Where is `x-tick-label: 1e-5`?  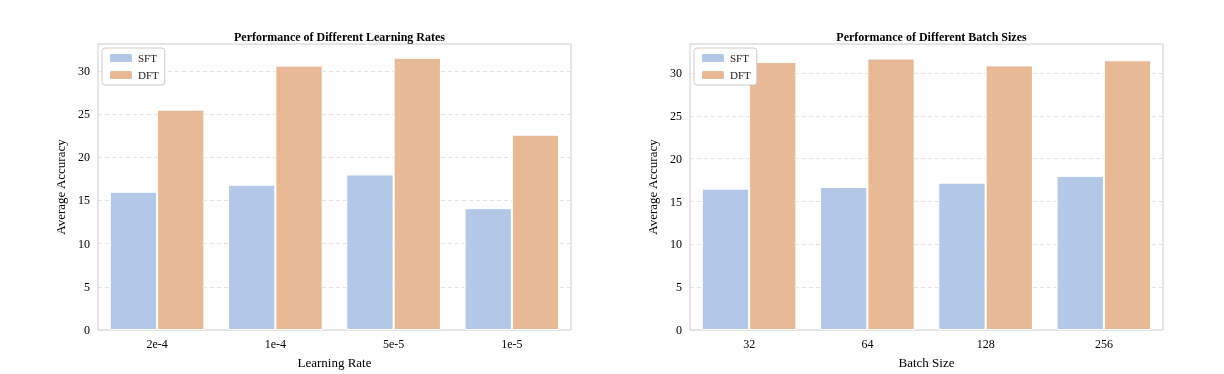 x-tick-label: 1e-5 is located at coordinates (512, 344).